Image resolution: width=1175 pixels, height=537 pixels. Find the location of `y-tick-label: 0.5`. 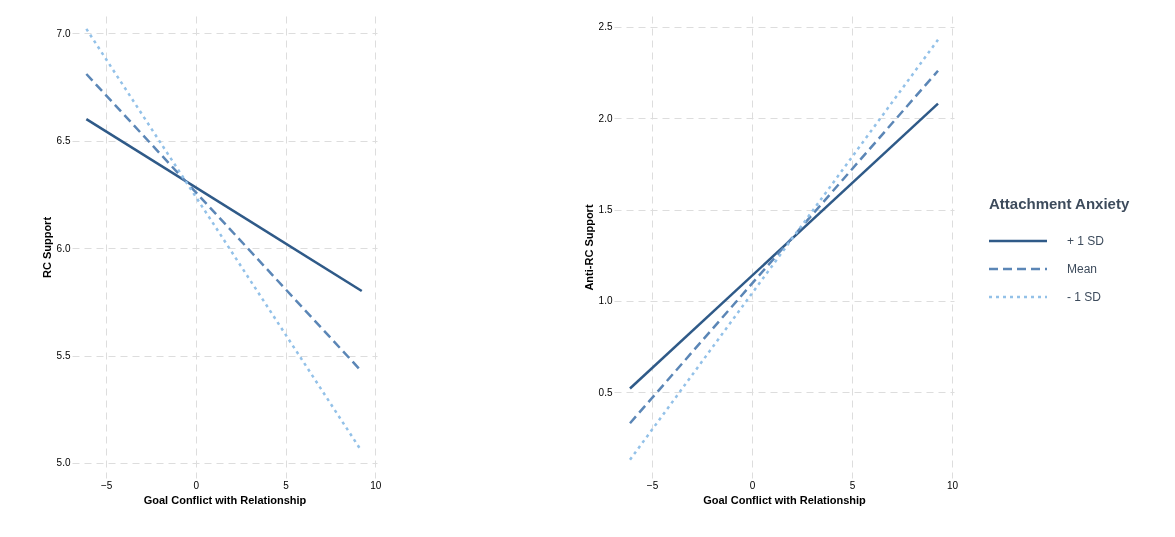

y-tick-label: 0.5 is located at coordinates (605, 392).